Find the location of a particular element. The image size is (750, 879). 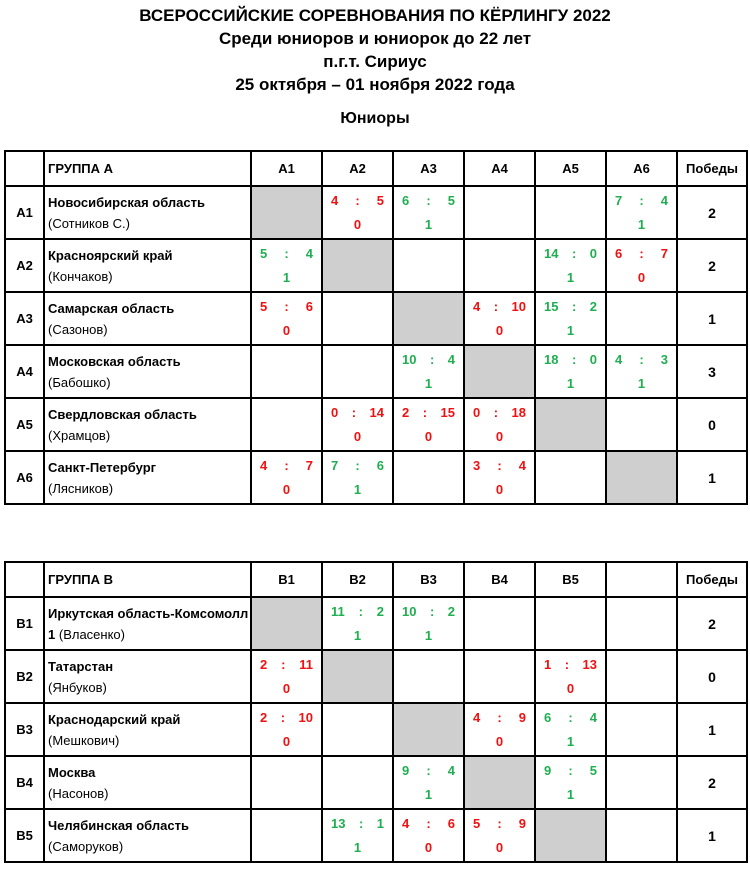

column-header: А4 is located at coordinates (499, 168).